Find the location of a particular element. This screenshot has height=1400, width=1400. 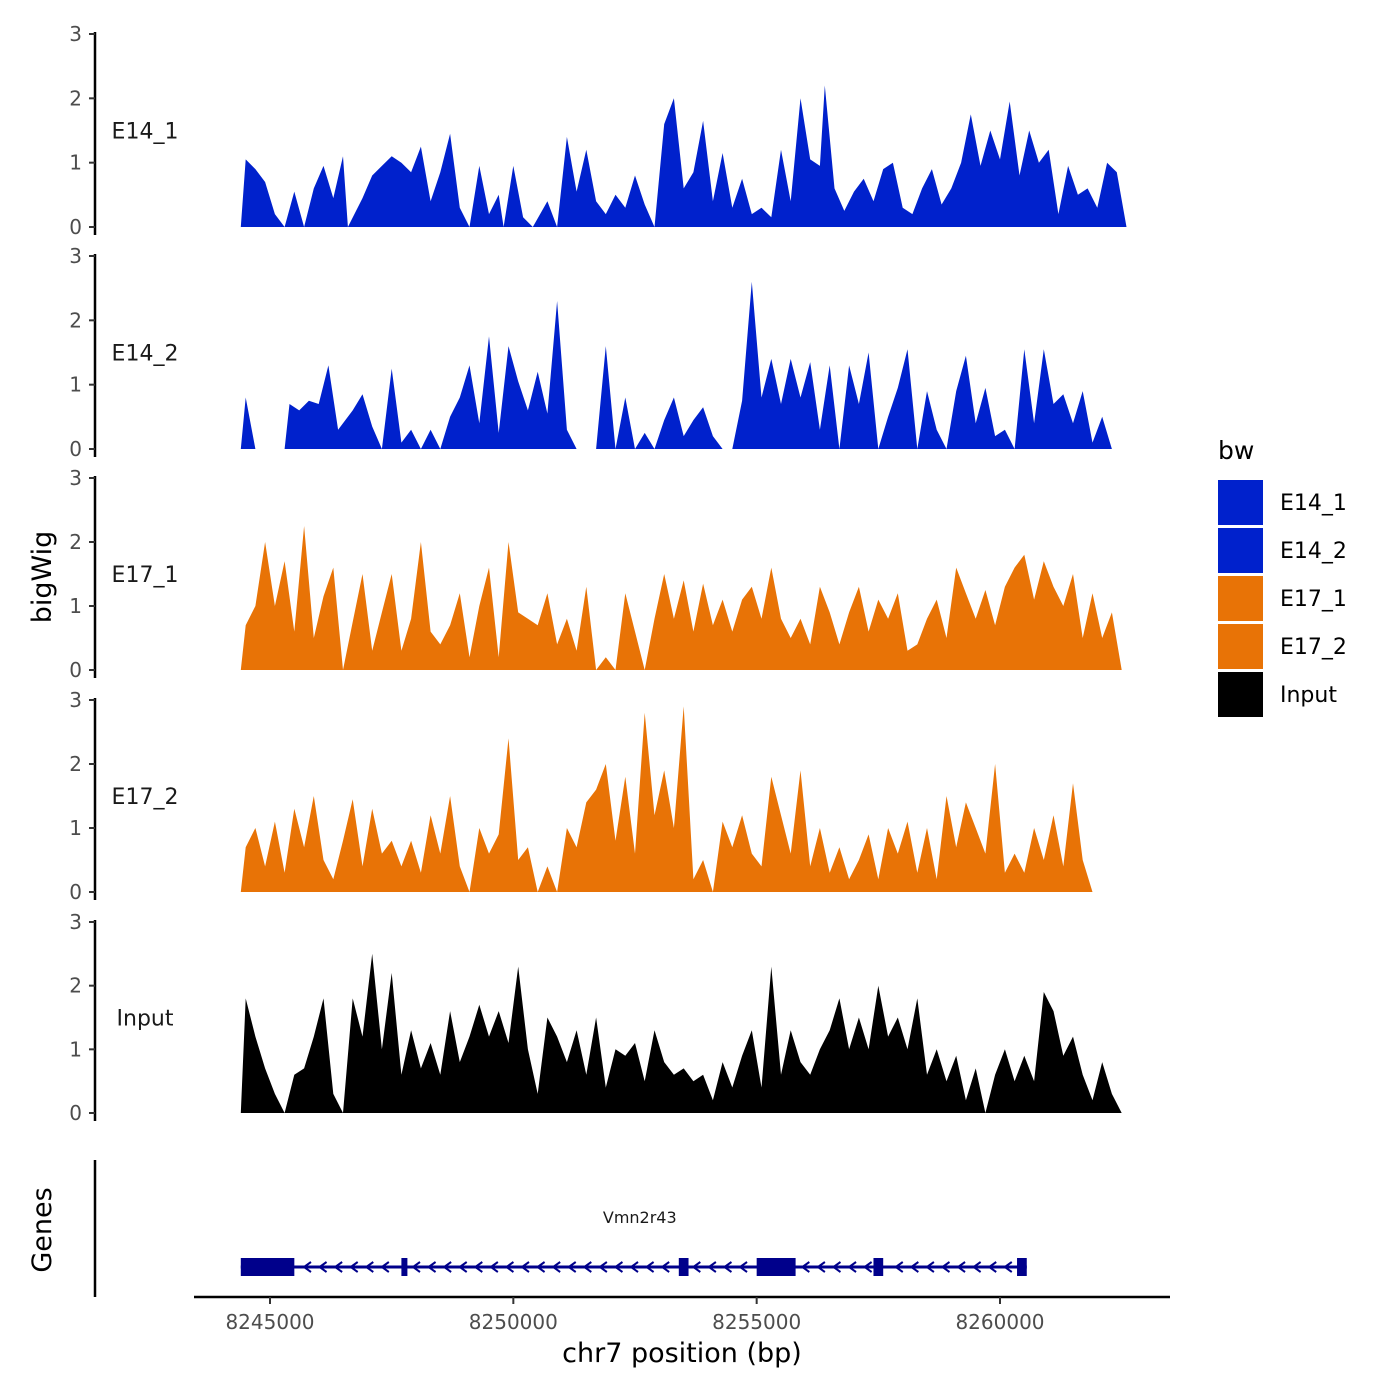

legend-item: E14_2 is located at coordinates (1282, 550).